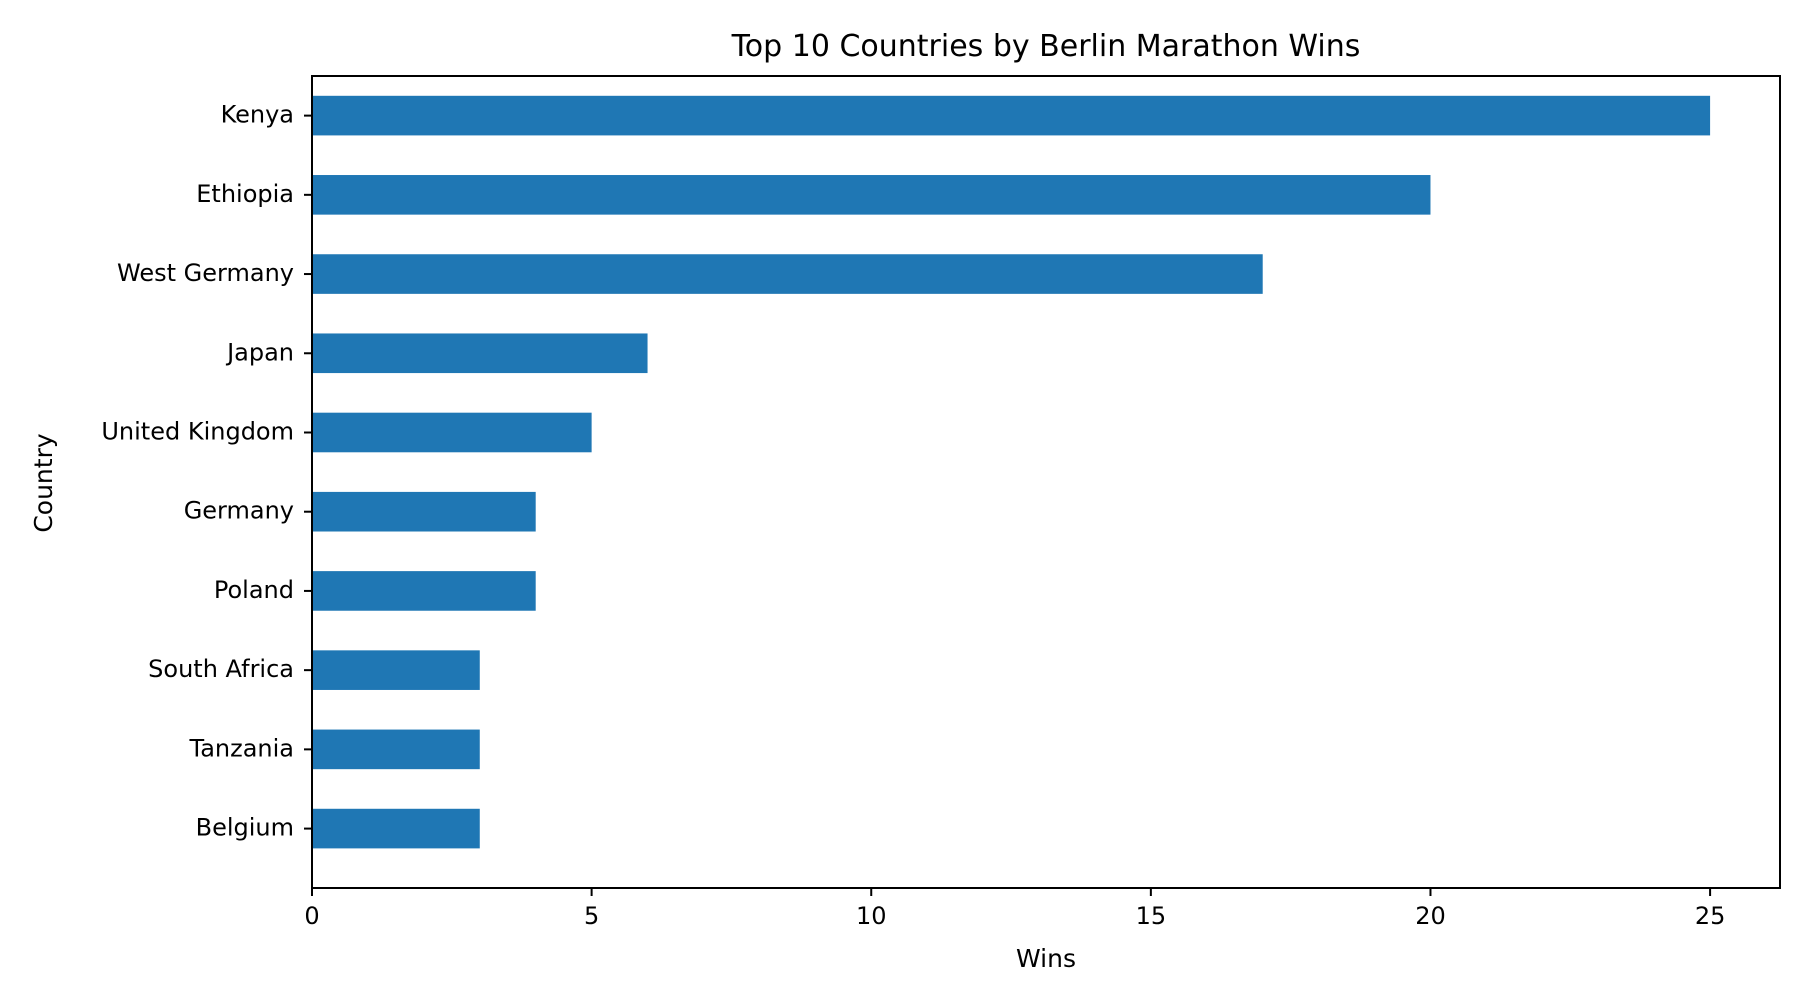 This screenshot has height=1000, width=1800. Describe the element at coordinates (245, 828) in the screenshot. I see `y-tick-label-belgium: Belgium` at that location.